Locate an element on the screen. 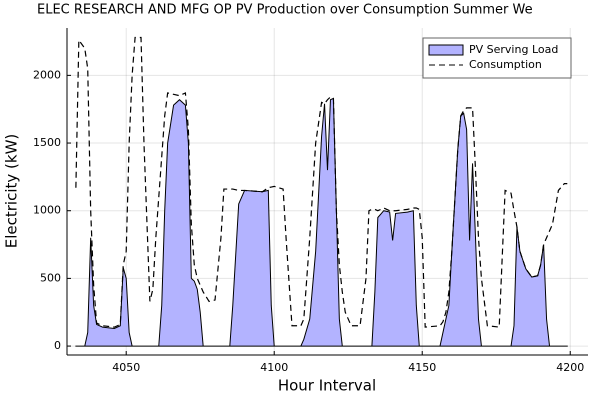 Image resolution: width=600 pixels, height=400 pixels. x-tick-label: 4050 is located at coordinates (126, 367).